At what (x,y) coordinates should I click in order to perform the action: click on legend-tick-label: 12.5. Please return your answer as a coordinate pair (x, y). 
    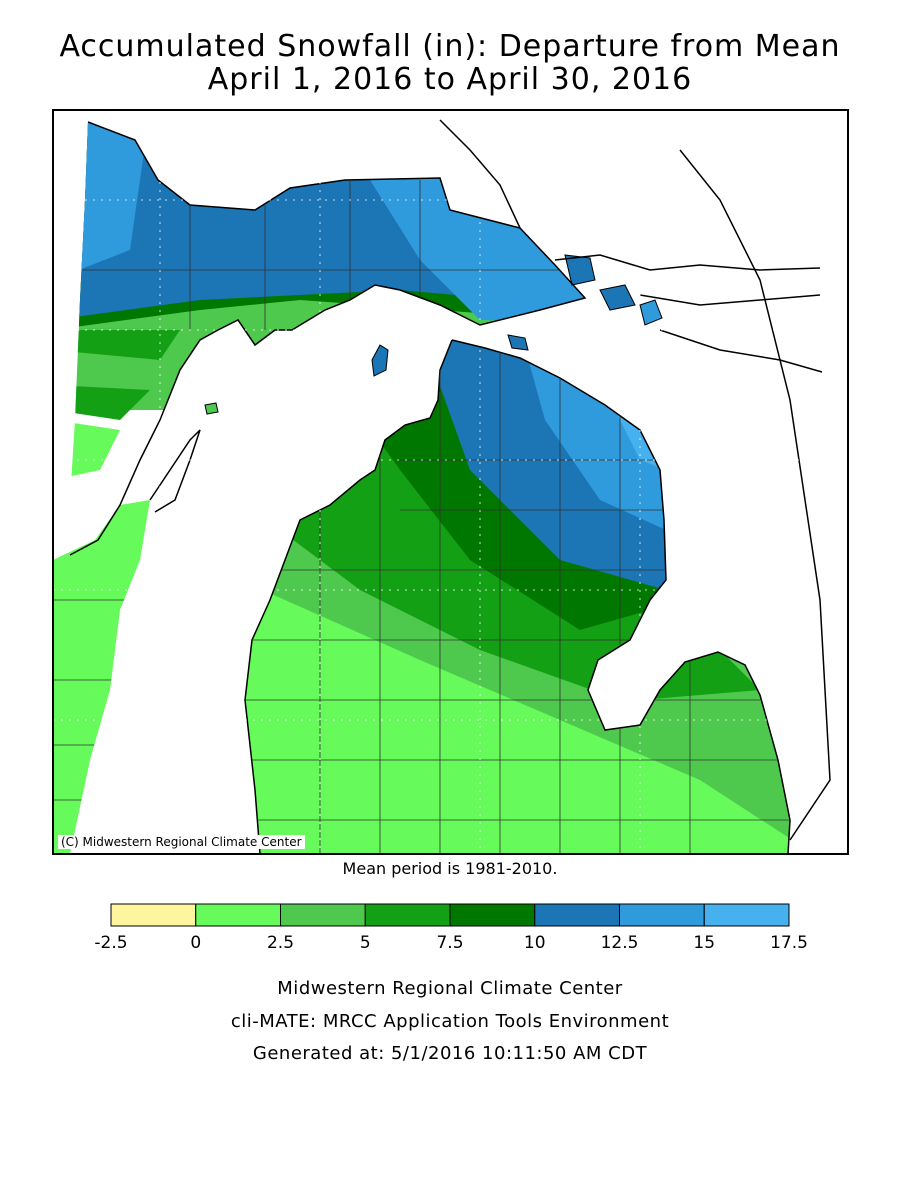
    Looking at the image, I should click on (619, 943).